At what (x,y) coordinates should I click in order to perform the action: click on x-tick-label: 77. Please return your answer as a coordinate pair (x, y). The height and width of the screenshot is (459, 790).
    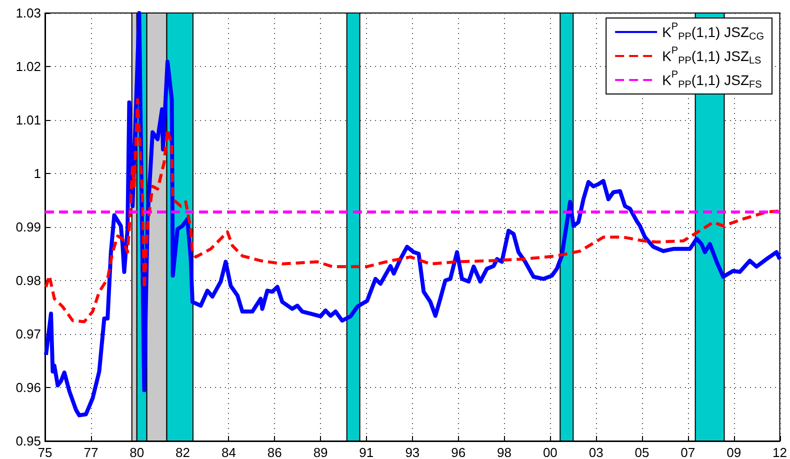
    Looking at the image, I should click on (91, 452).